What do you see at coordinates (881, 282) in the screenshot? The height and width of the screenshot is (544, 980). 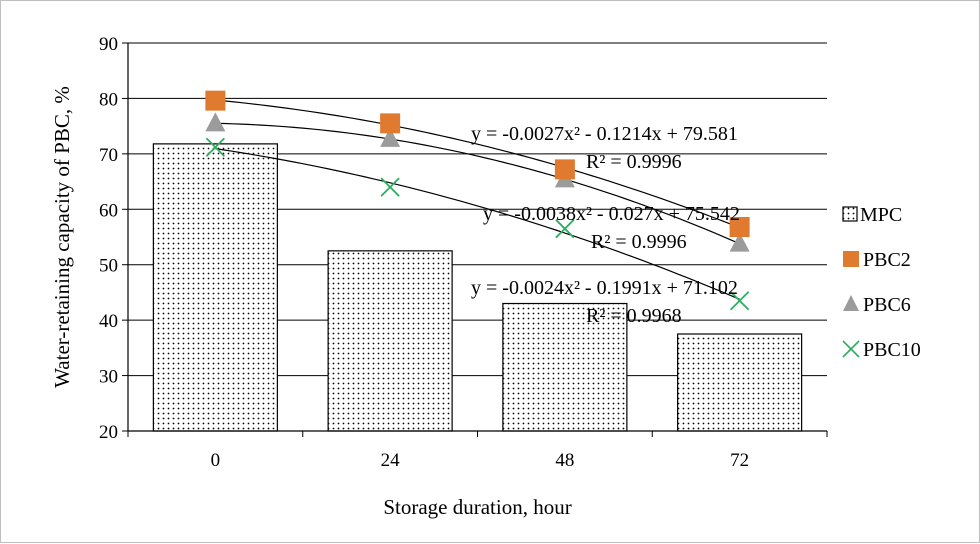 I see `legend: MPC PBC2 PBC6 PBC10` at bounding box center [881, 282].